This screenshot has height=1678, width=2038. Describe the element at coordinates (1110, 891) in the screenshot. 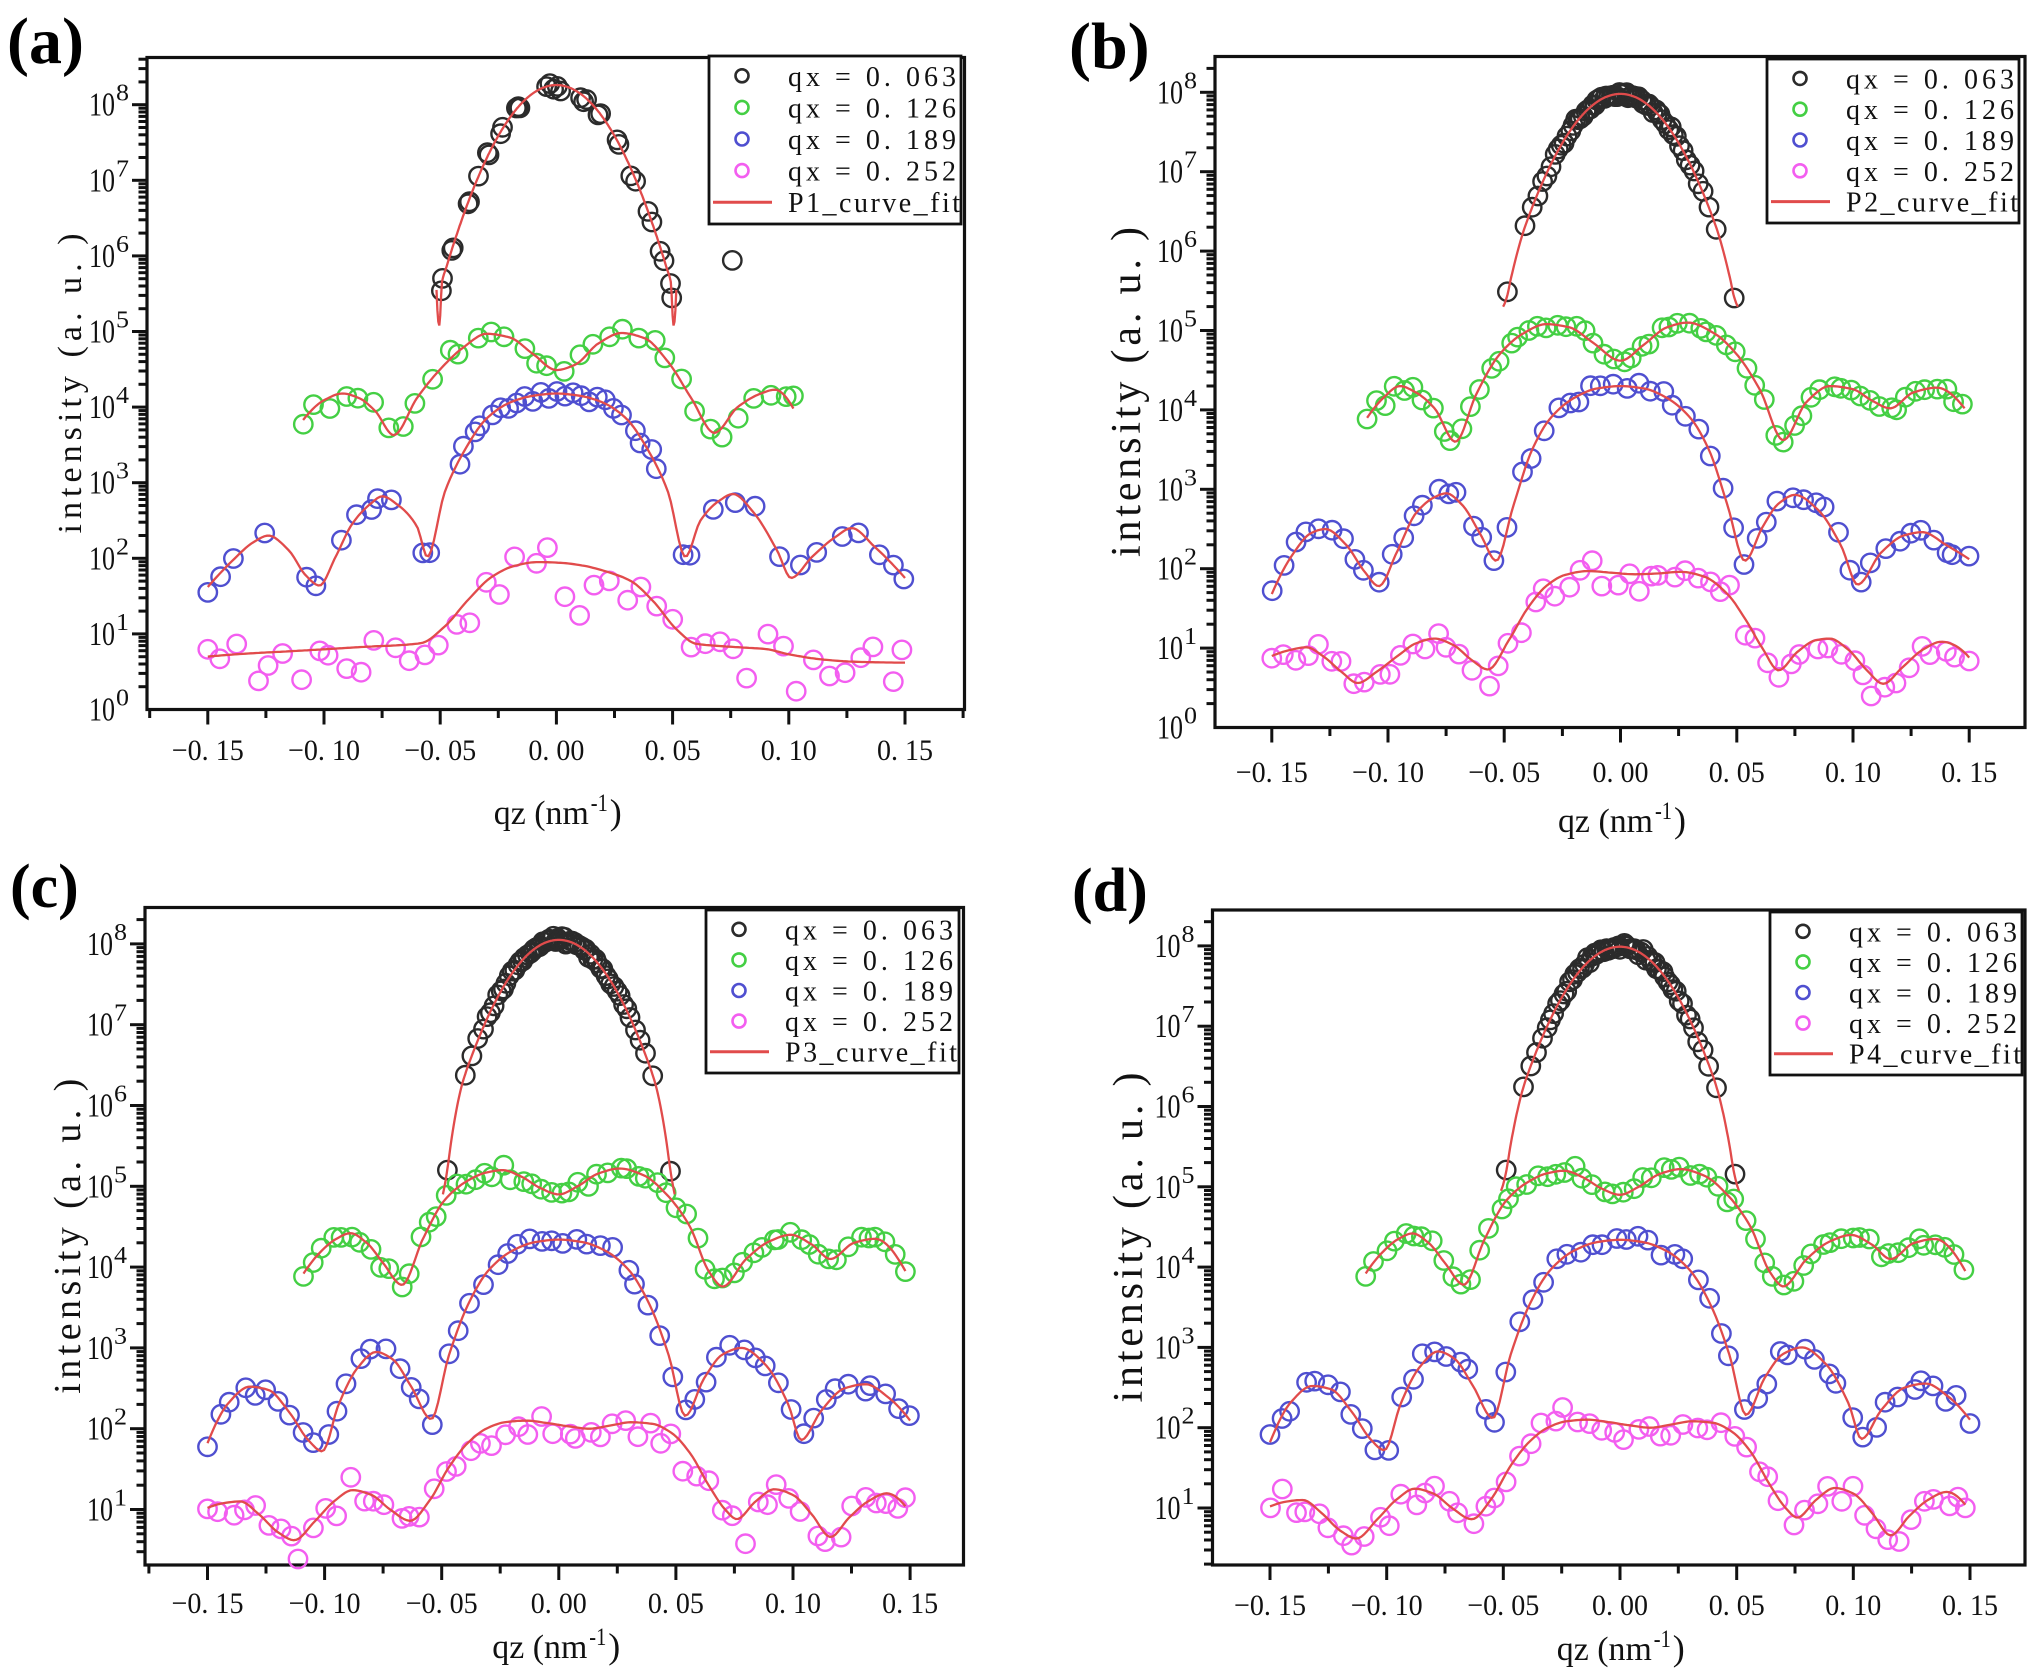

I see `svg-text: (d)` at that location.